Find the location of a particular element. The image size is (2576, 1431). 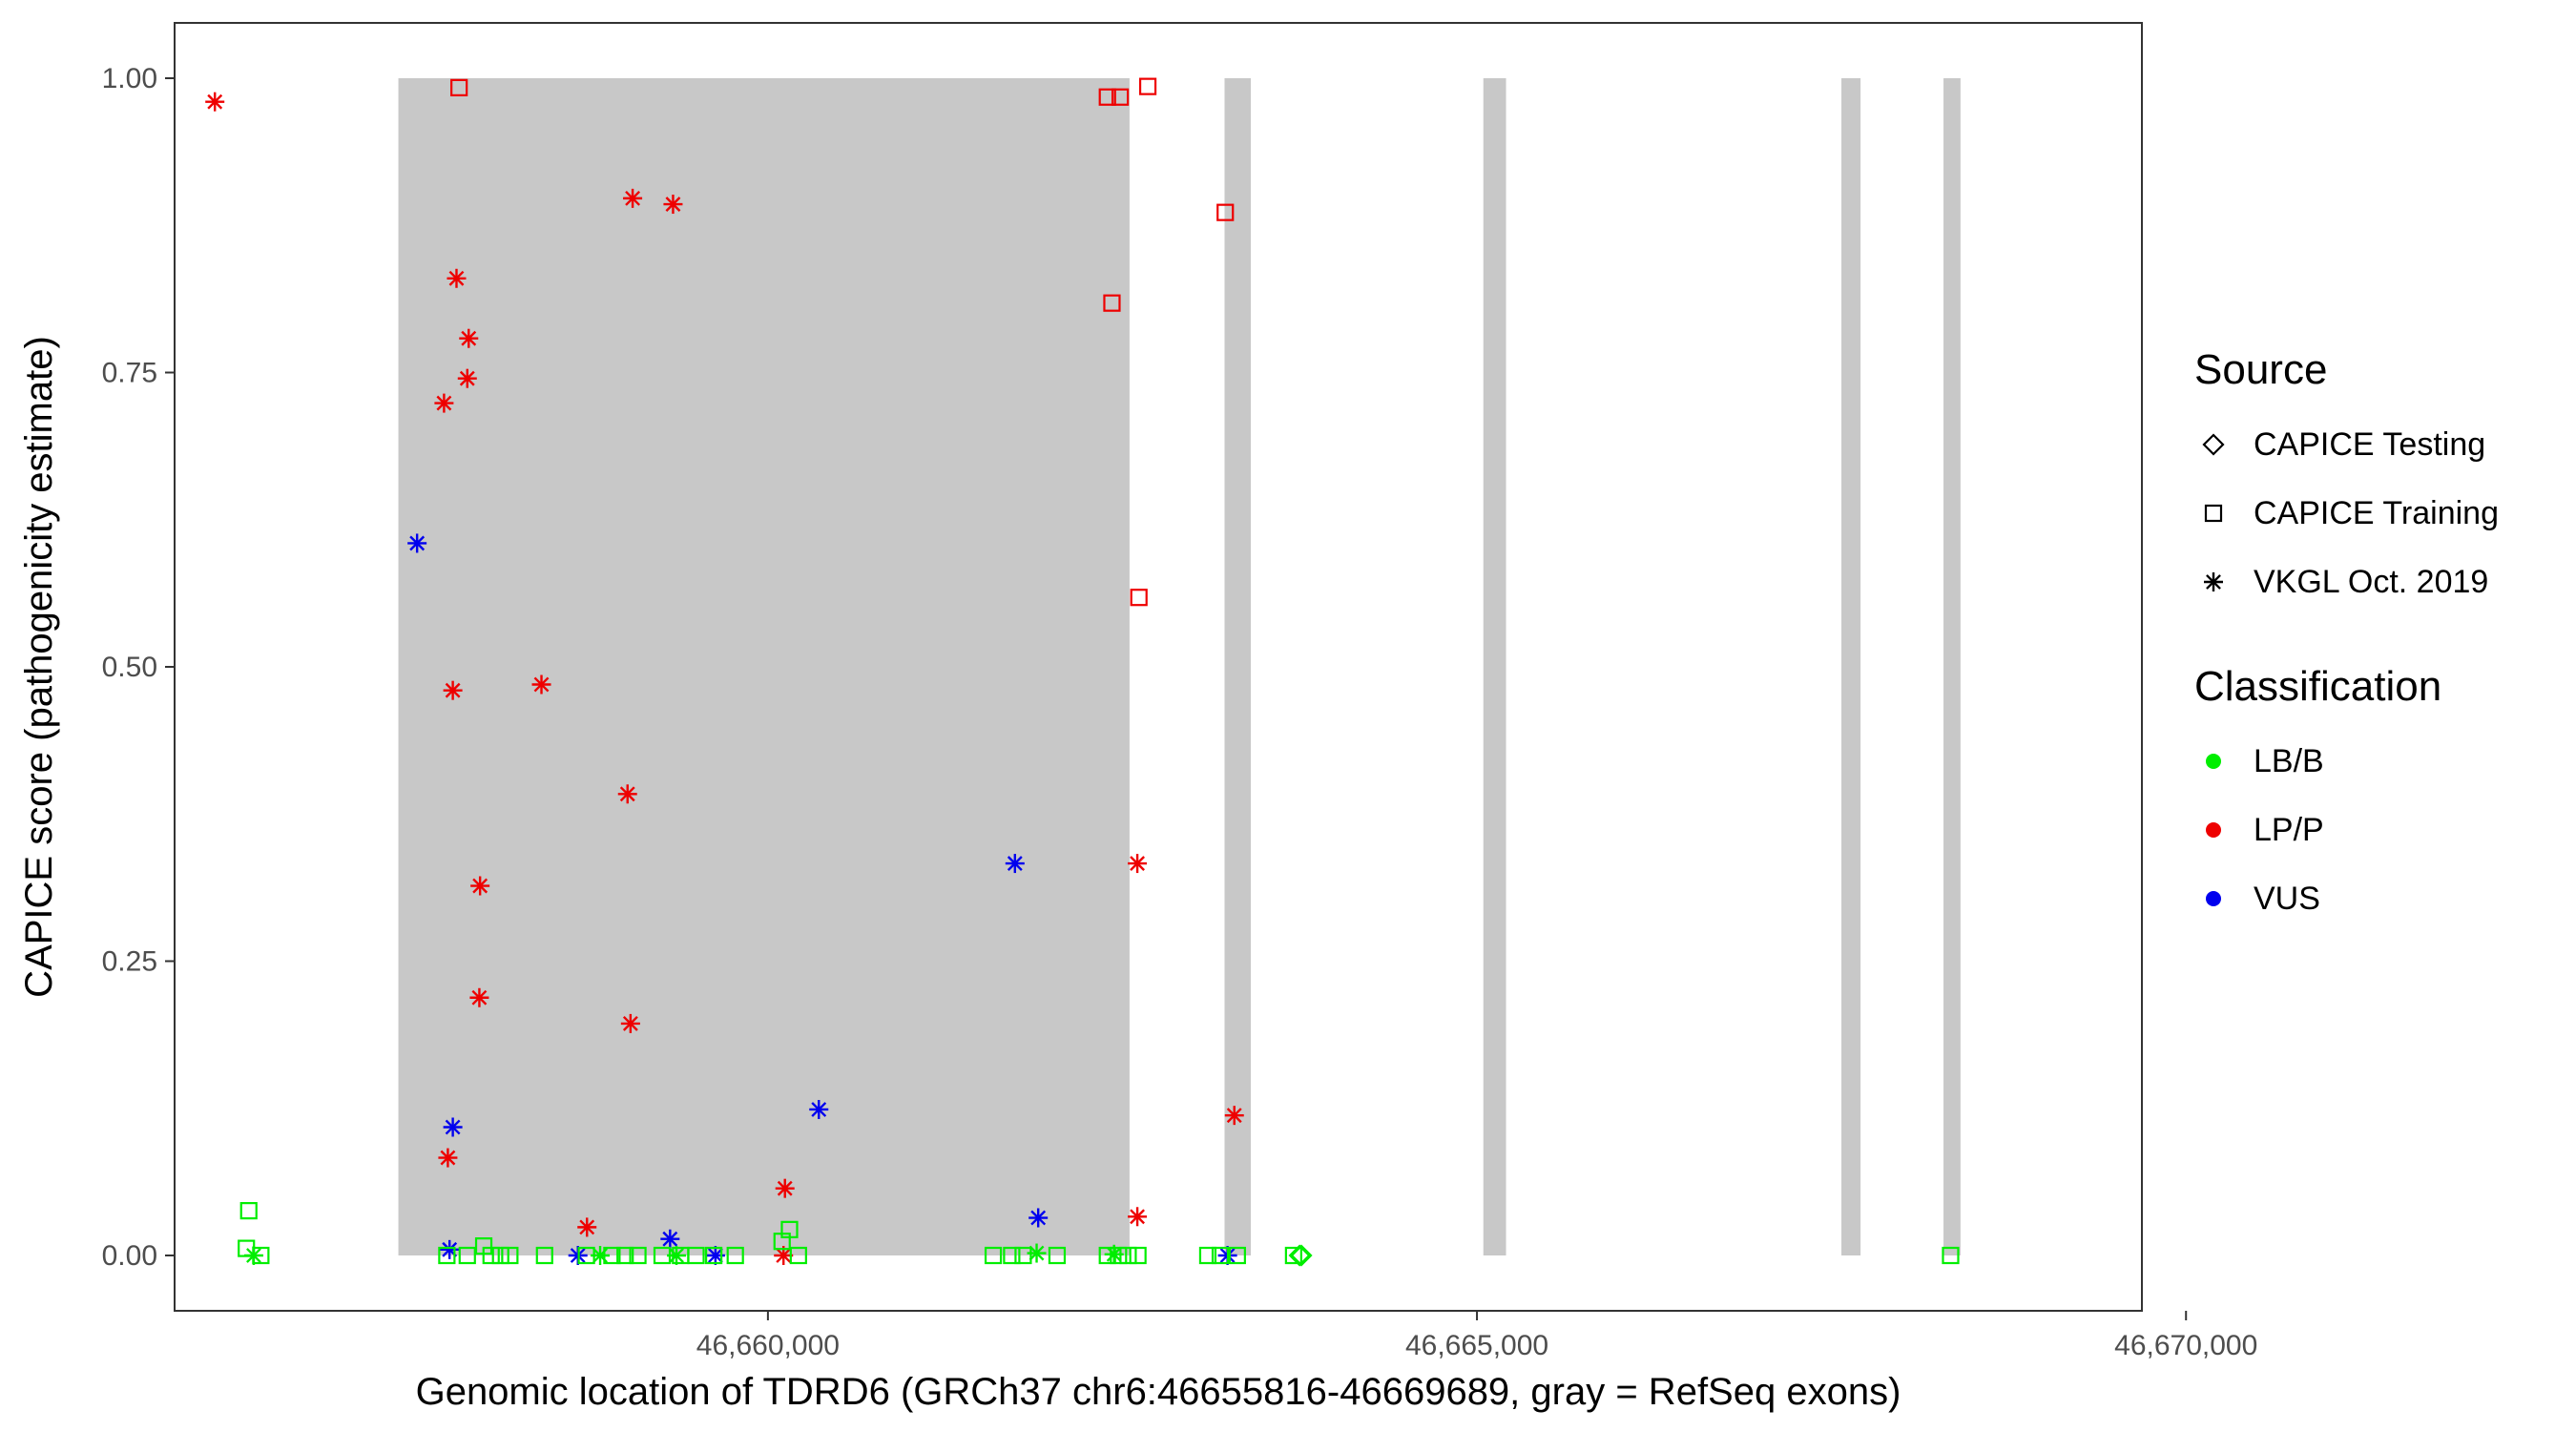

diamond-icon is located at coordinates (2213, 444).